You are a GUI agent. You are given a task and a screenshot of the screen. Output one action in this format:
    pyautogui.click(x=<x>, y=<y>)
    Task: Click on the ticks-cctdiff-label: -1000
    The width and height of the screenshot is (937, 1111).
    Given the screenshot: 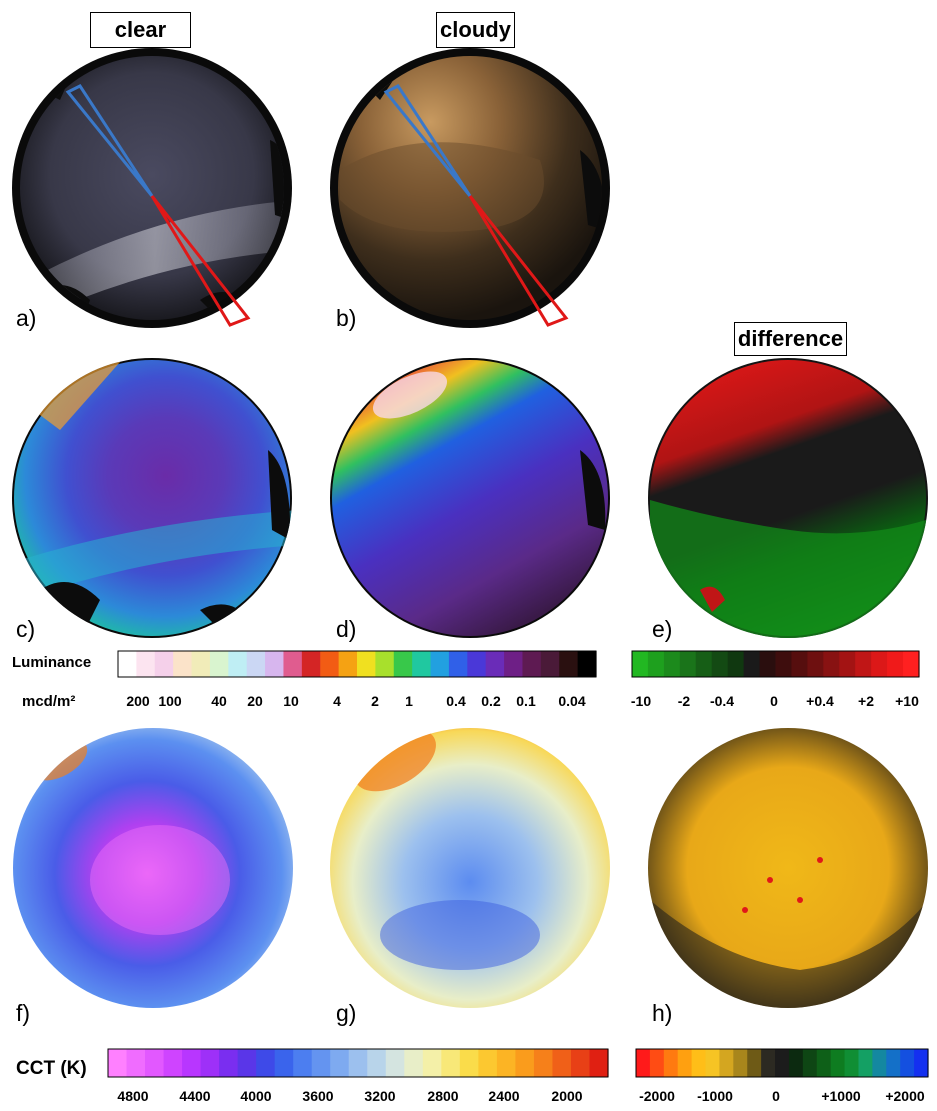 What is the action you would take?
    pyautogui.click(x=715, y=1096)
    